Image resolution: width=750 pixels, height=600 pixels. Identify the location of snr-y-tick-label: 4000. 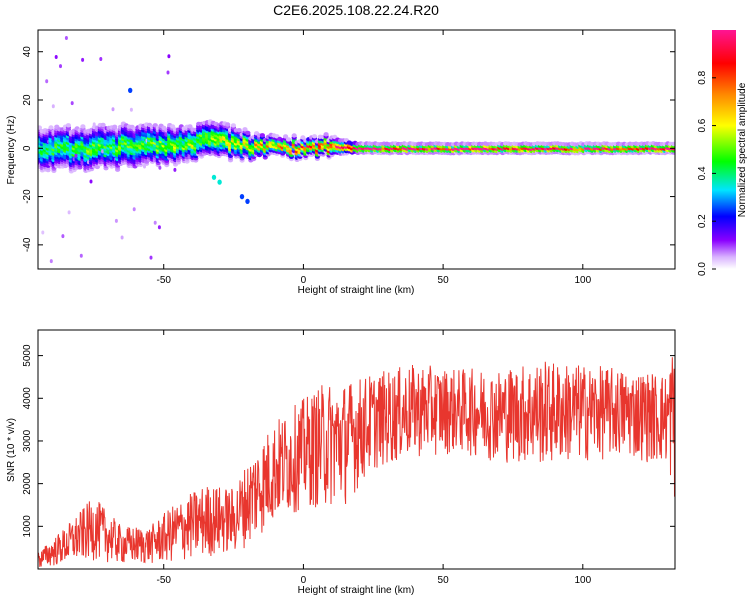
(27, 398).